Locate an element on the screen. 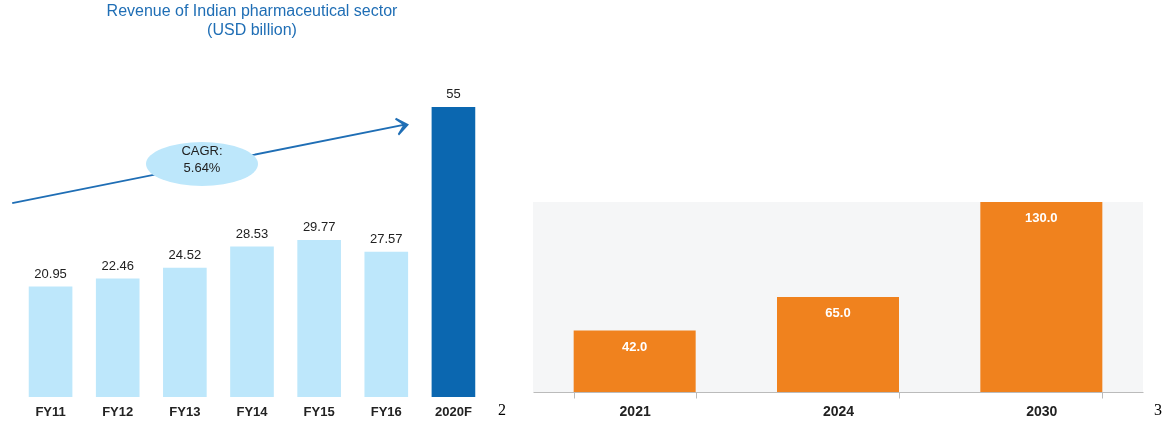 The height and width of the screenshot is (423, 1169). x-tick-label: FY12 is located at coordinates (118, 411).